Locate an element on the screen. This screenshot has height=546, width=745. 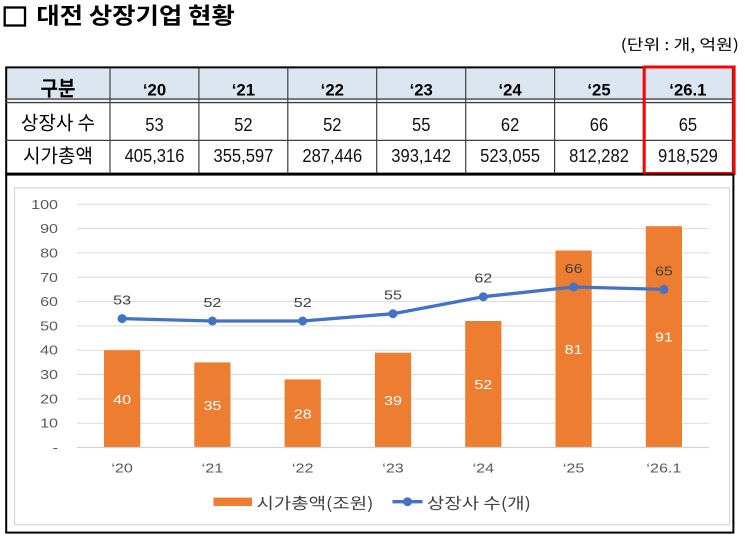
svg-text: 80 is located at coordinates (49, 254).